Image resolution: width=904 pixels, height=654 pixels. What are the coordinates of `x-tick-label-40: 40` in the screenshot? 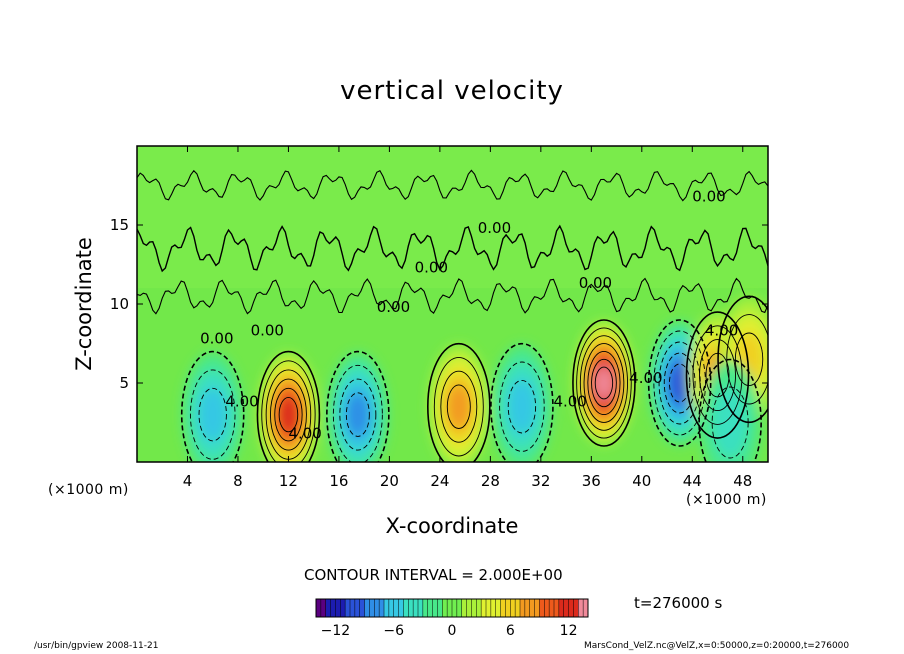 It's located at (641, 481).